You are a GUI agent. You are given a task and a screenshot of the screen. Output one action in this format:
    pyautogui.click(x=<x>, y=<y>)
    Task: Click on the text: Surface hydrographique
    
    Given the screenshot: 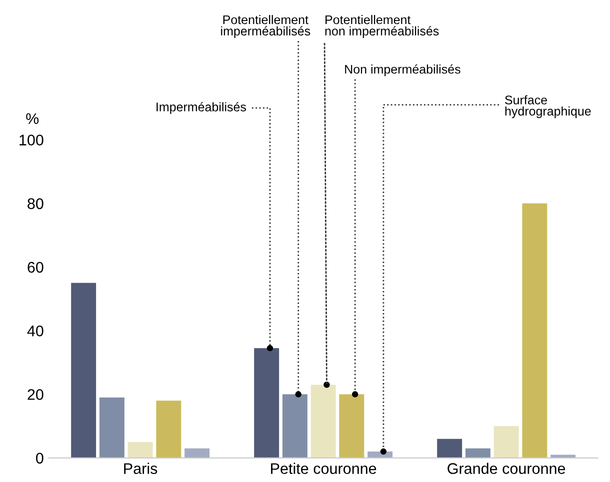 What is the action you would take?
    pyautogui.click(x=548, y=106)
    